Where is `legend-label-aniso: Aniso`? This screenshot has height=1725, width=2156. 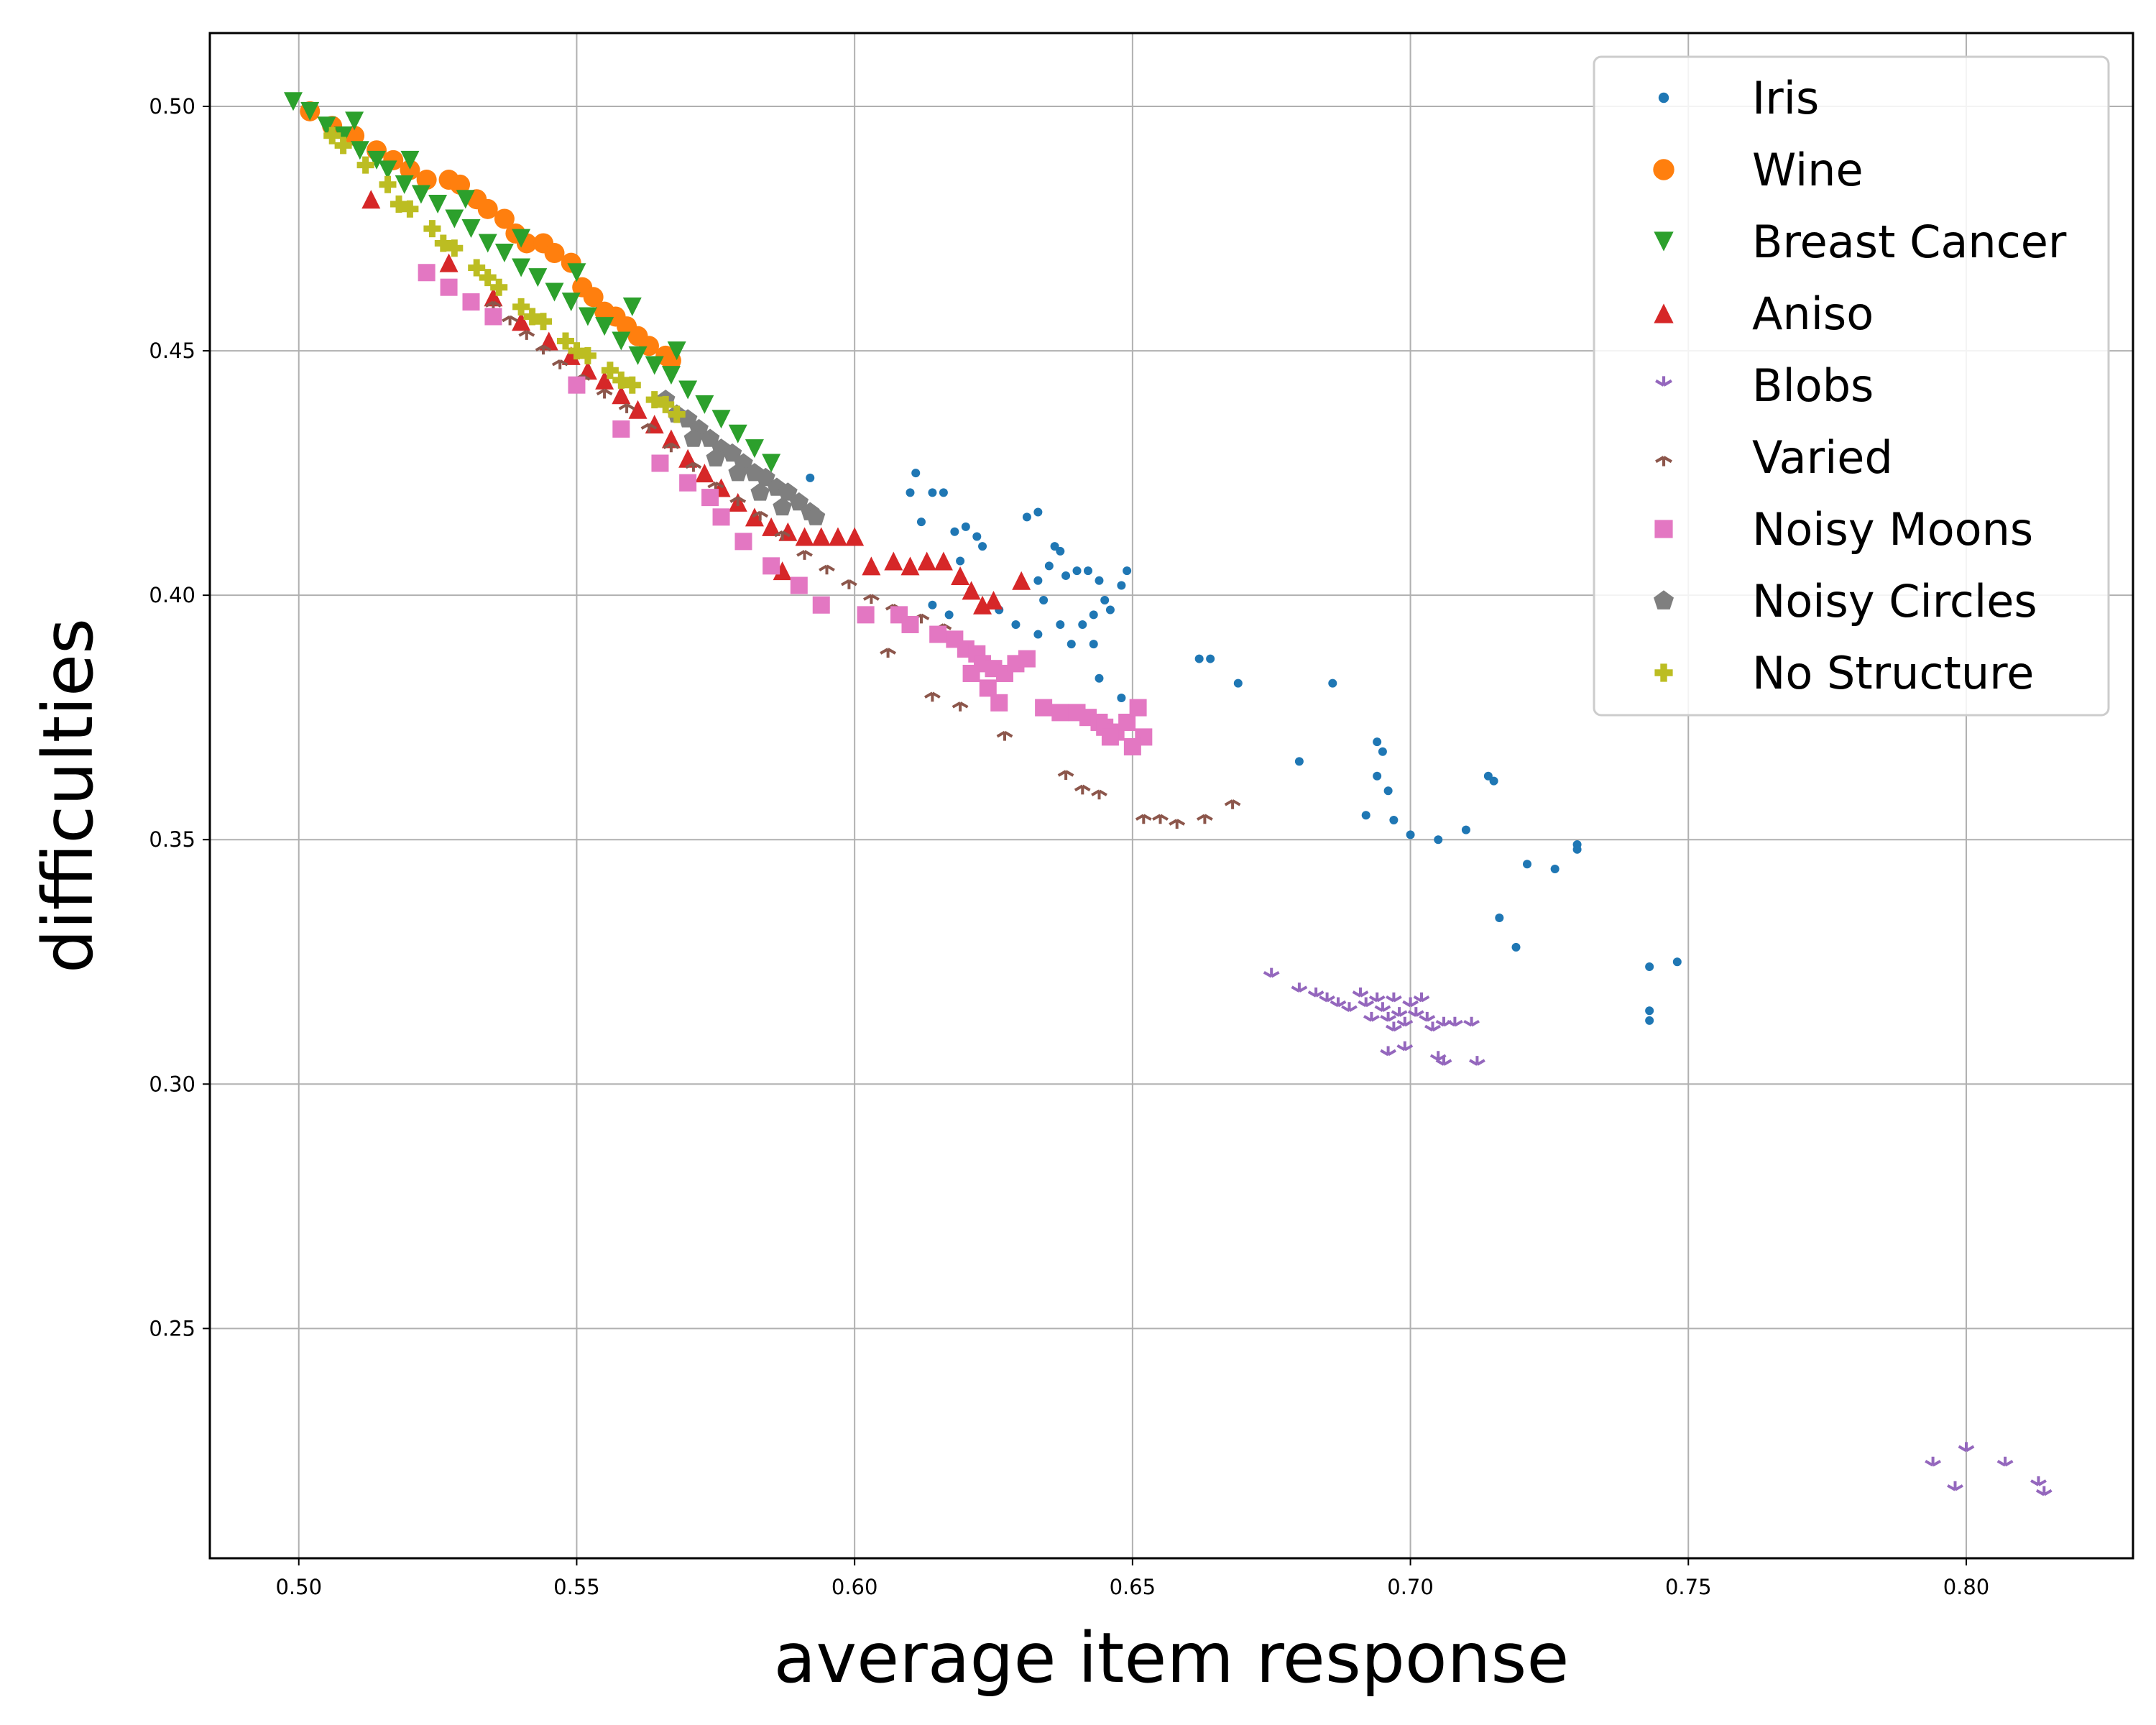 legend-label-aniso: Aniso is located at coordinates (1813, 314).